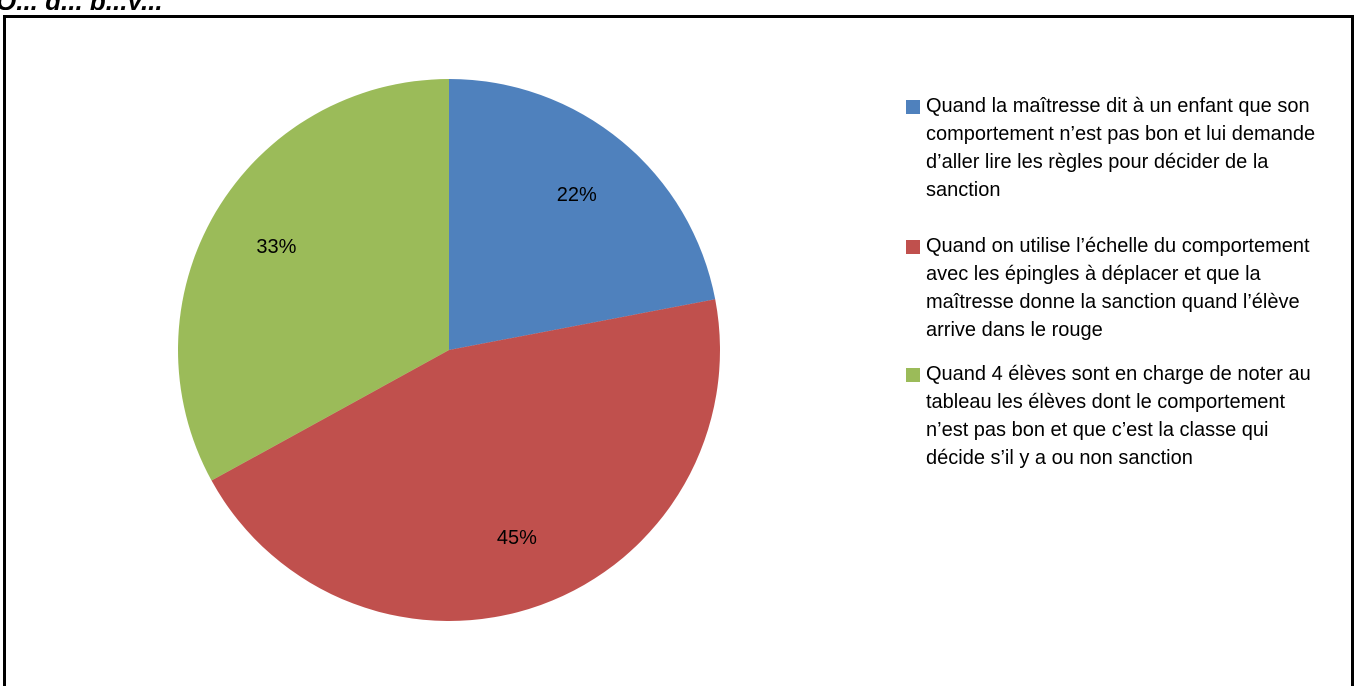 This screenshot has height=686, width=1366. What do you see at coordinates (276, 247) in the screenshot?
I see `data-label-3: 33%` at bounding box center [276, 247].